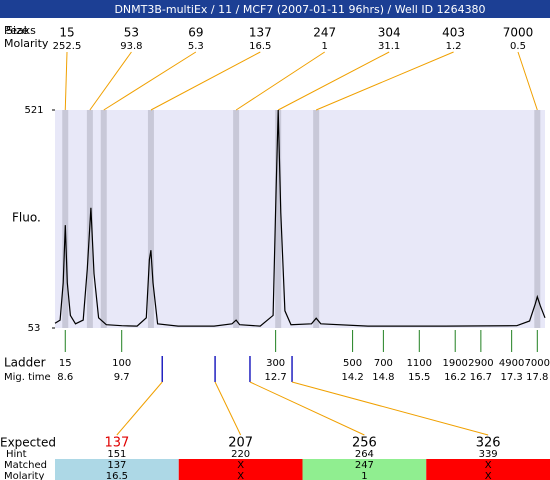 The image size is (550, 480). I want to click on peak-size: 7000, so click(518, 33).